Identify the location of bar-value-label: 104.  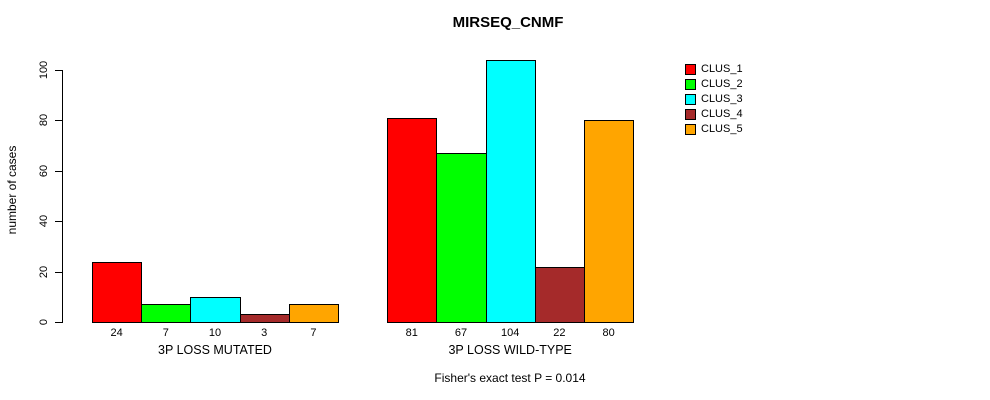
(510, 333).